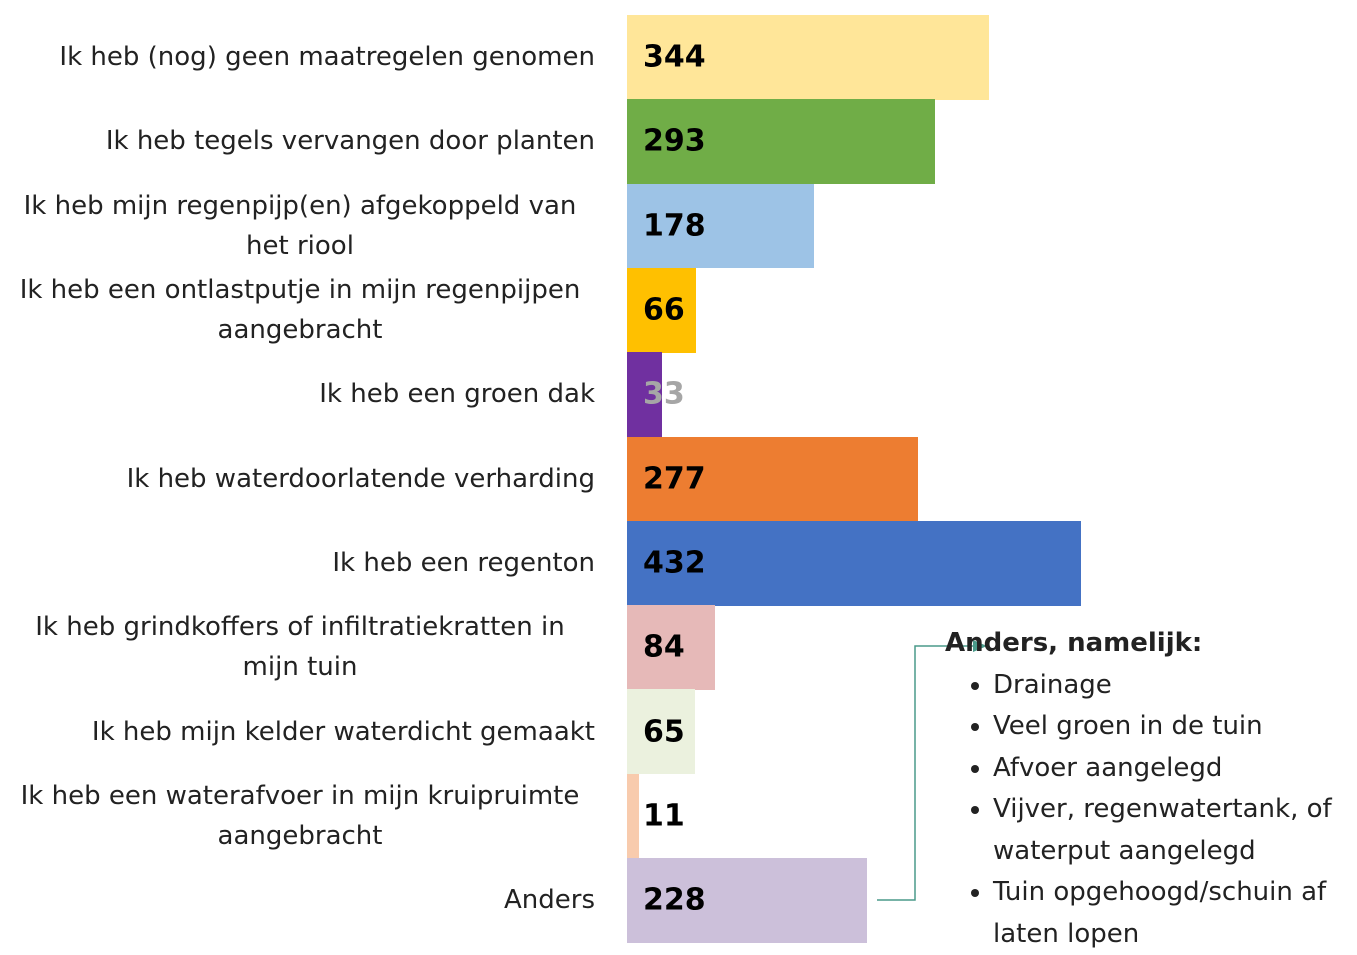 This screenshot has height=955, width=1357. Describe the element at coordinates (1174, 769) in the screenshot. I see `annotation-item: Afvoer aangelegd` at that location.